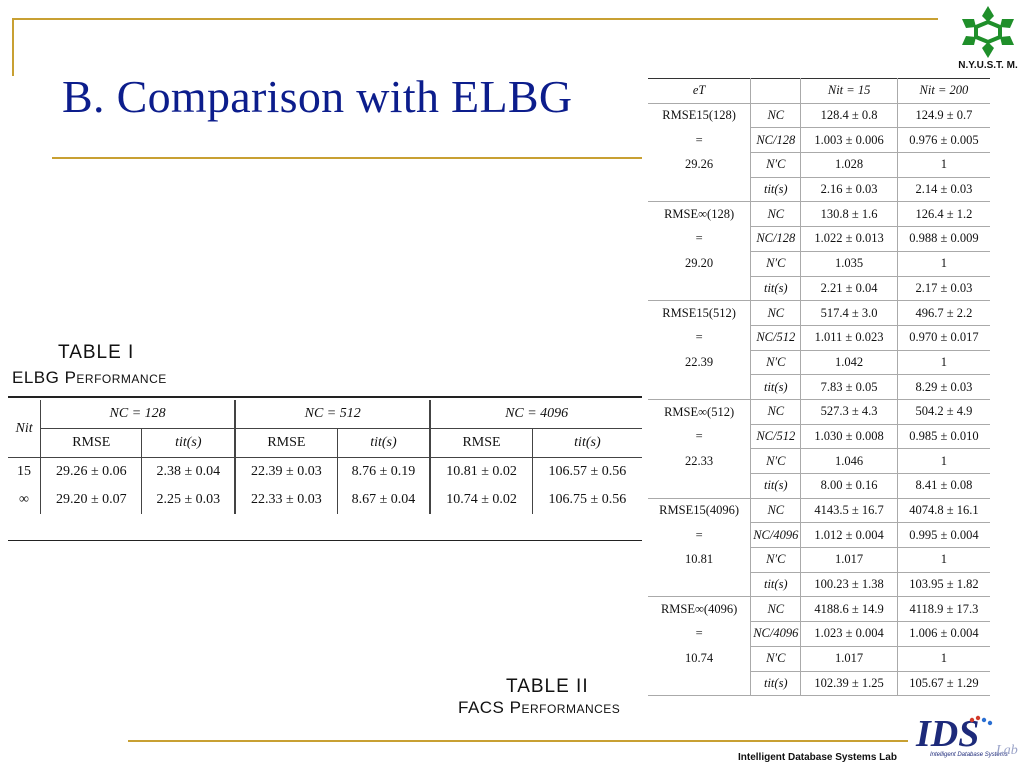 This screenshot has height=768, width=1024. I want to click on table2-cell: 2.21 ± 0.04, so click(849, 289).